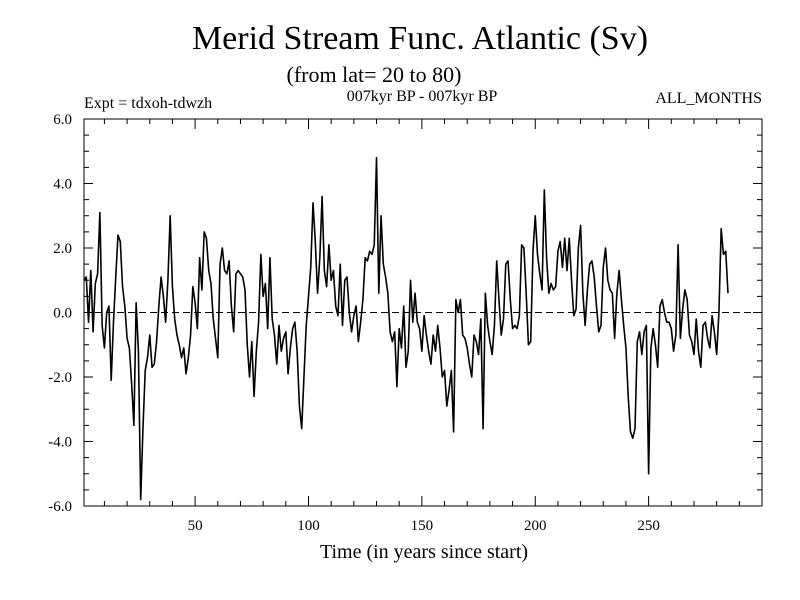  What do you see at coordinates (648, 526) in the screenshot?
I see `x-tick-label: 250` at bounding box center [648, 526].